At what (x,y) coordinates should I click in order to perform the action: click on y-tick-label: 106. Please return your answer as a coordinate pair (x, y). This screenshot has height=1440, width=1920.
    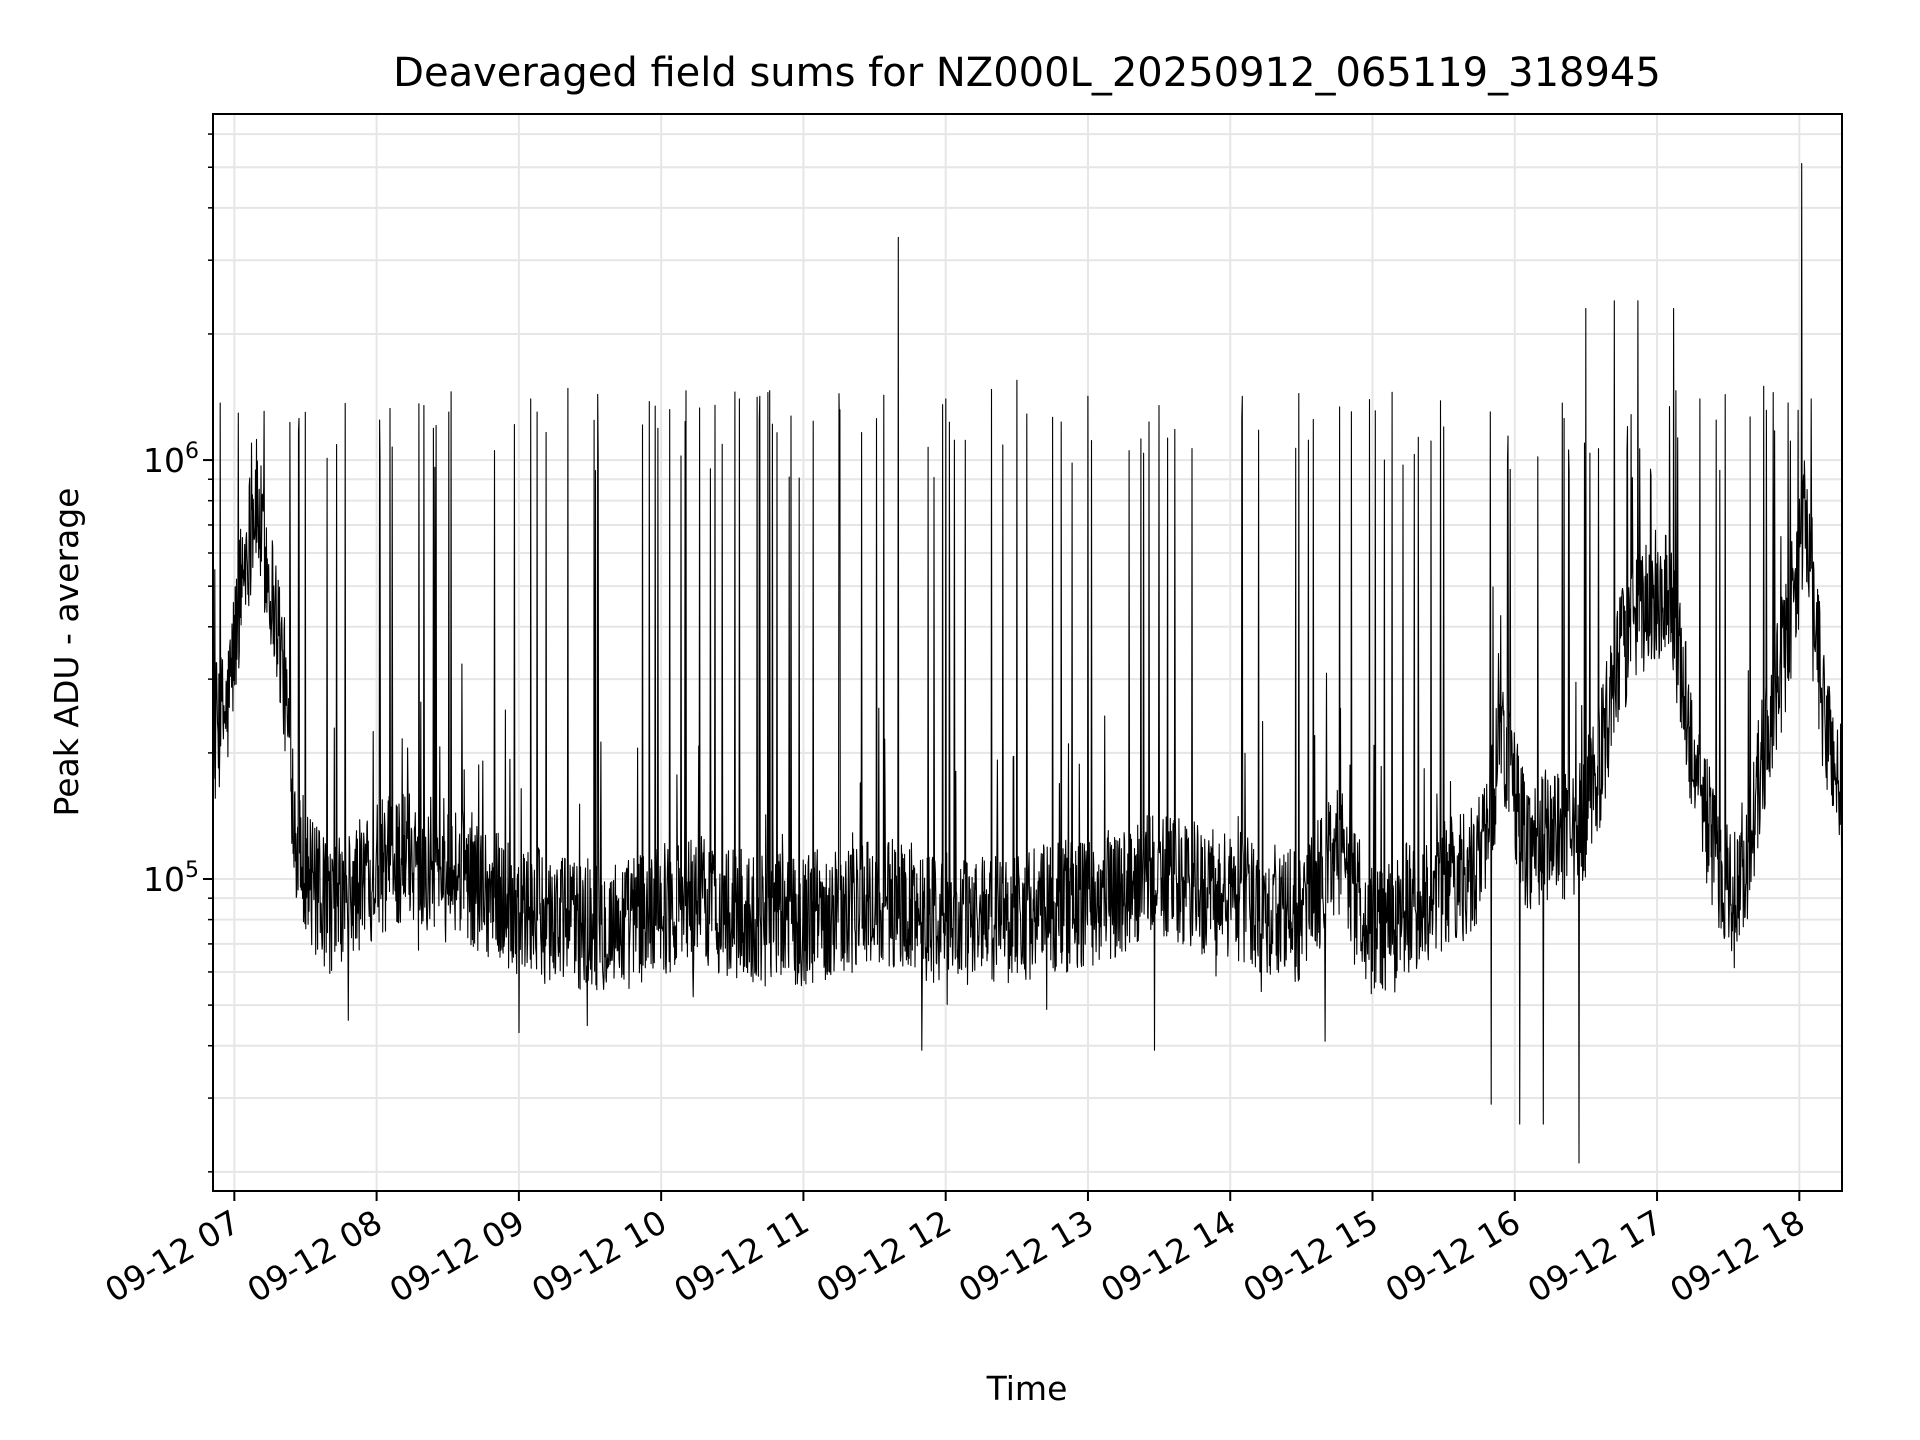
    Looking at the image, I should click on (171, 459).